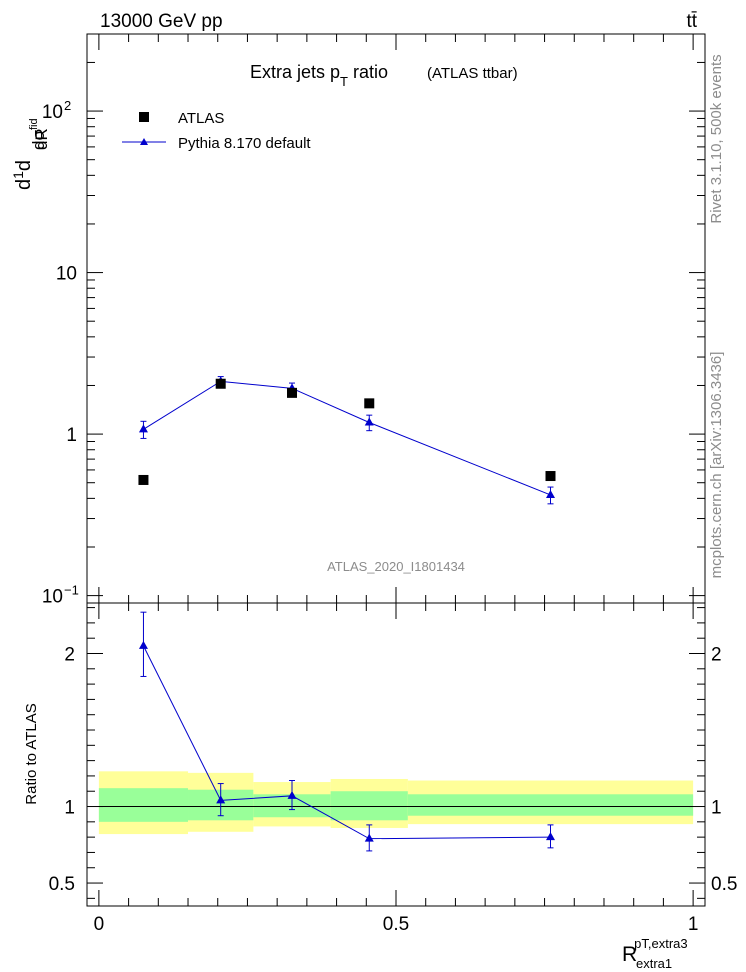  What do you see at coordinates (31, 753) in the screenshot?
I see `ratio-ylabel: Ratio to ATLAS` at bounding box center [31, 753].